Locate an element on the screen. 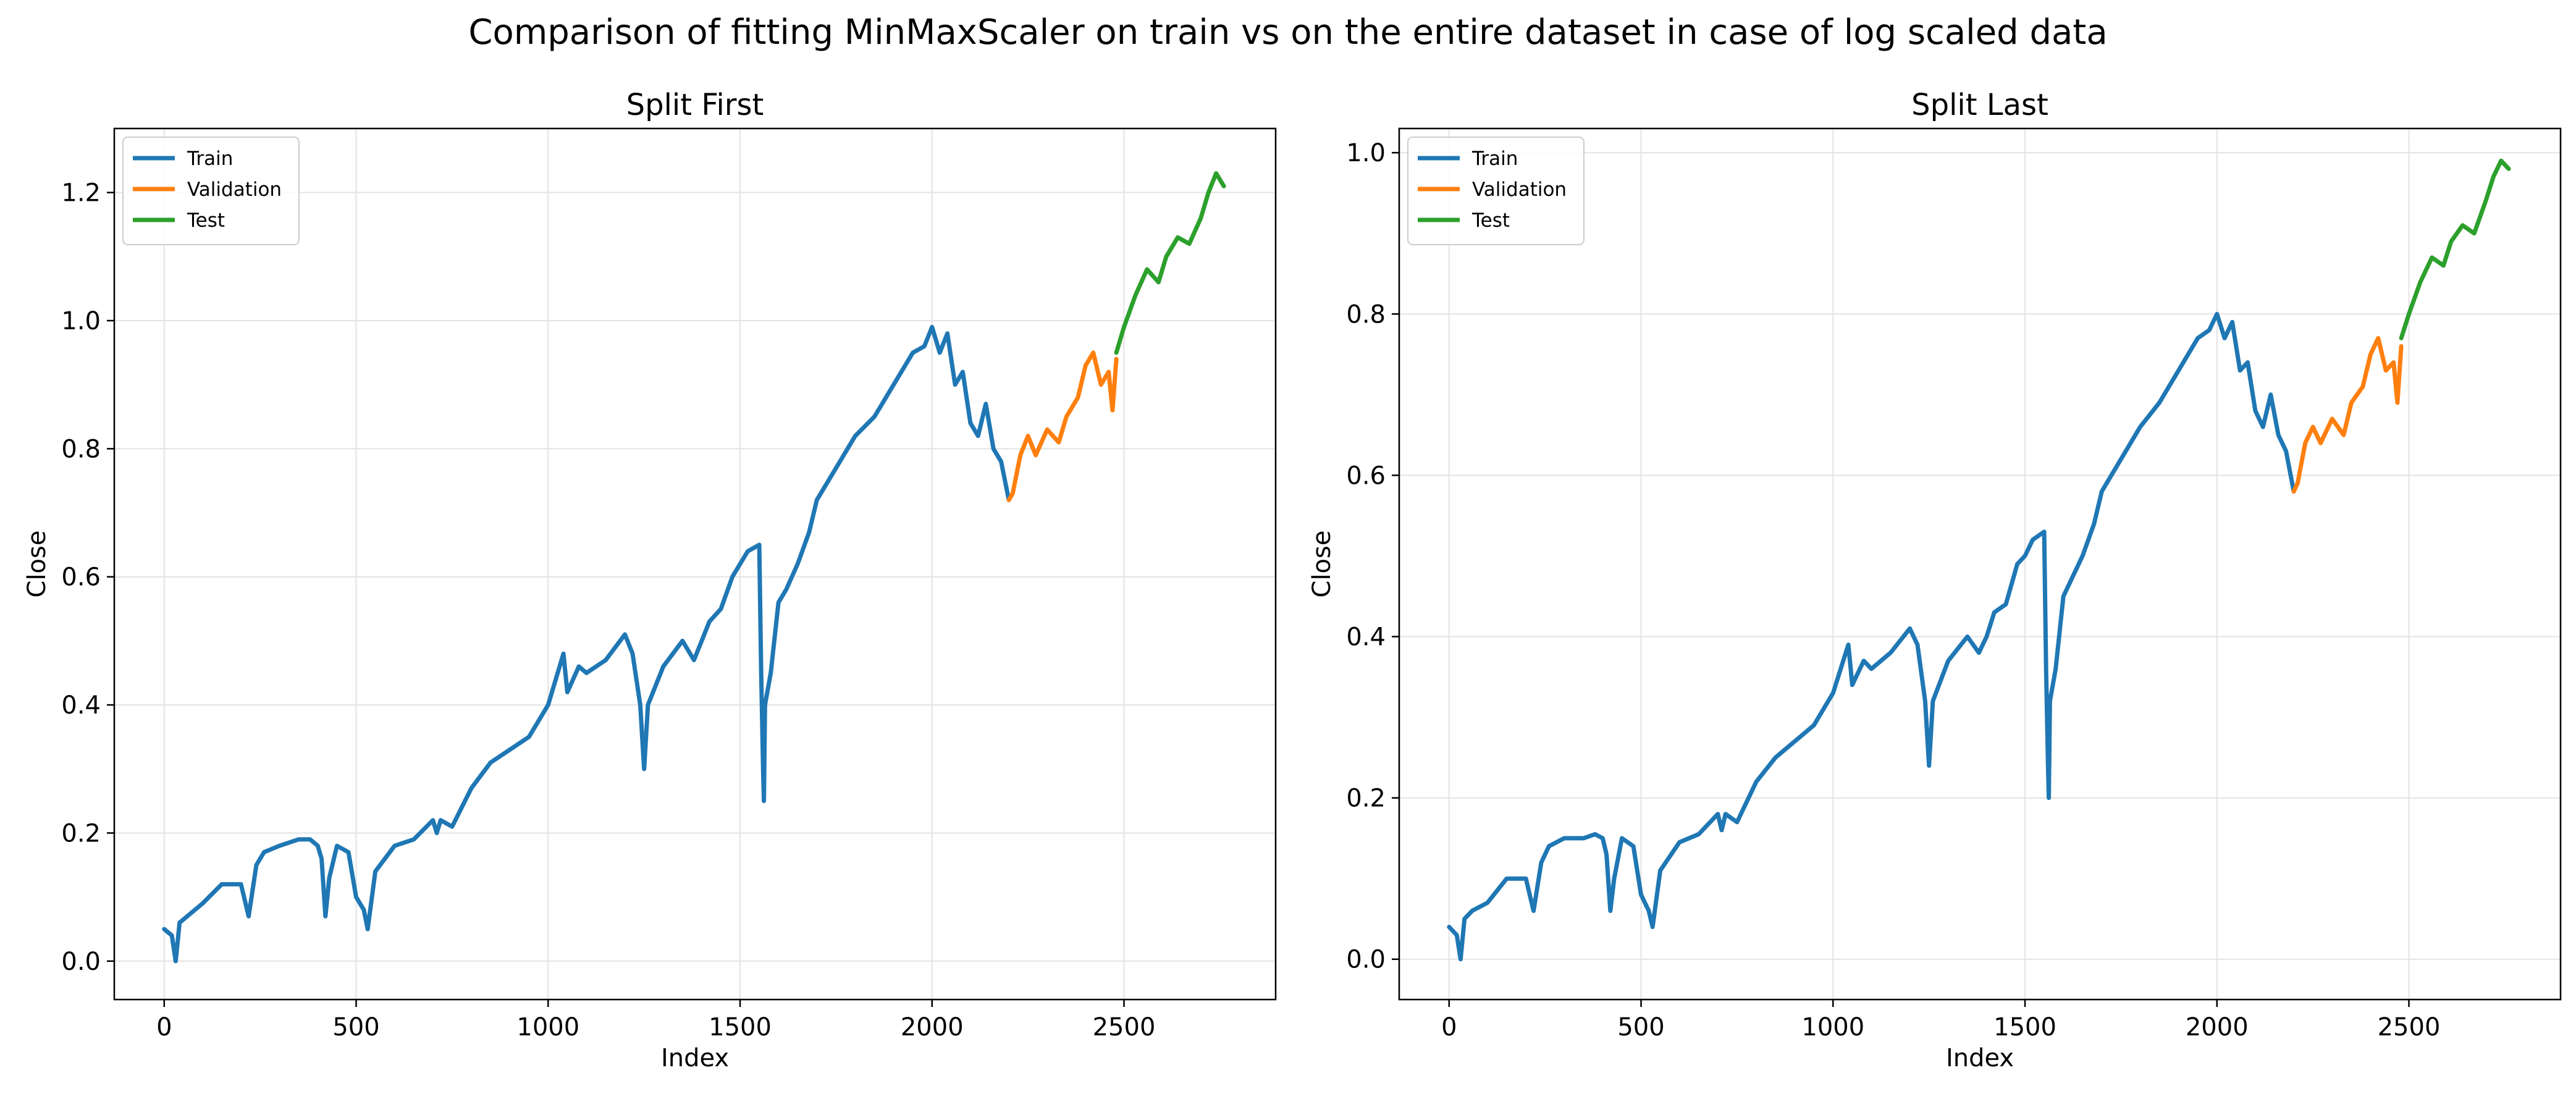  y-tick-label: 1.2 is located at coordinates (81, 193).